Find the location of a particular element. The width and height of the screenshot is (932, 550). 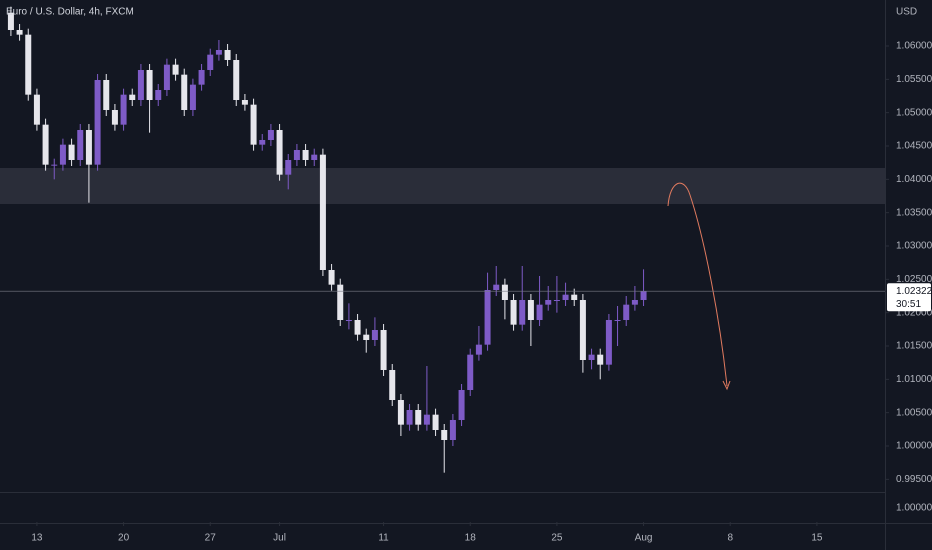

last-price-label: 1.02322 is located at coordinates (914, 291).